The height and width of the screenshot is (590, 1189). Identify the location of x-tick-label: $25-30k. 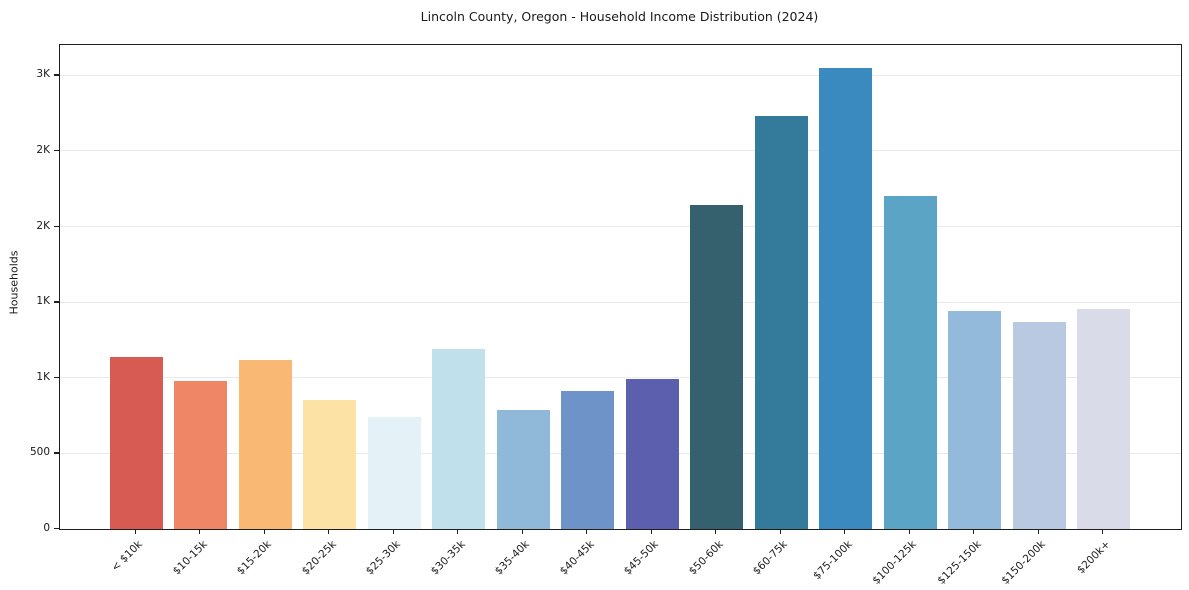
(383, 558).